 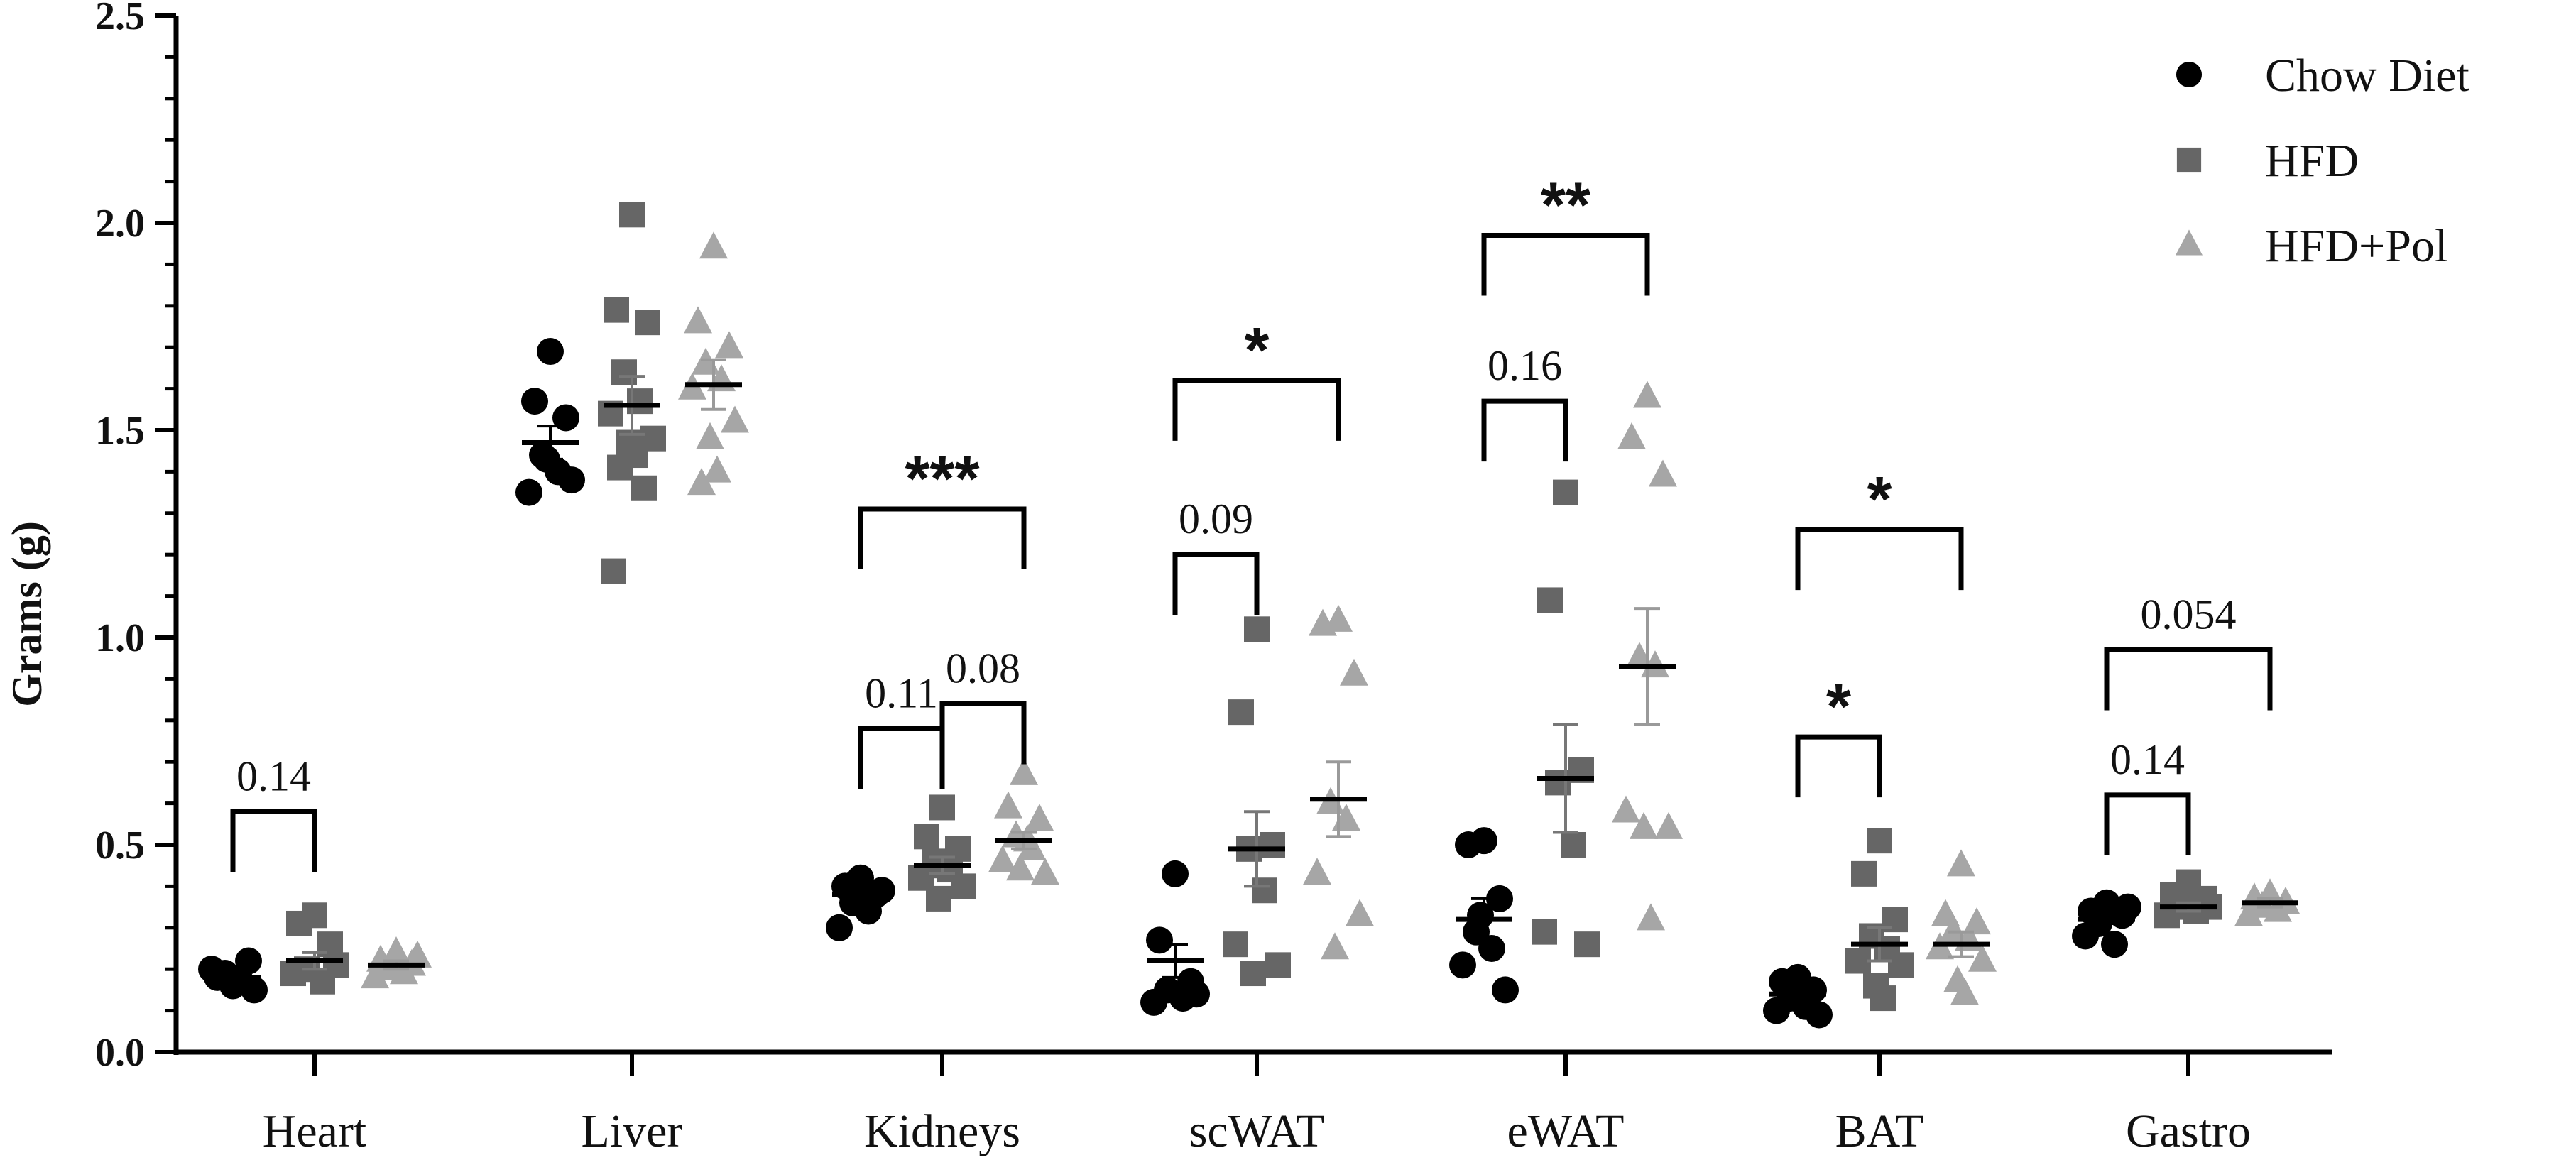 What do you see at coordinates (2189, 614) in the screenshot?
I see `p-value-label: 0.054` at bounding box center [2189, 614].